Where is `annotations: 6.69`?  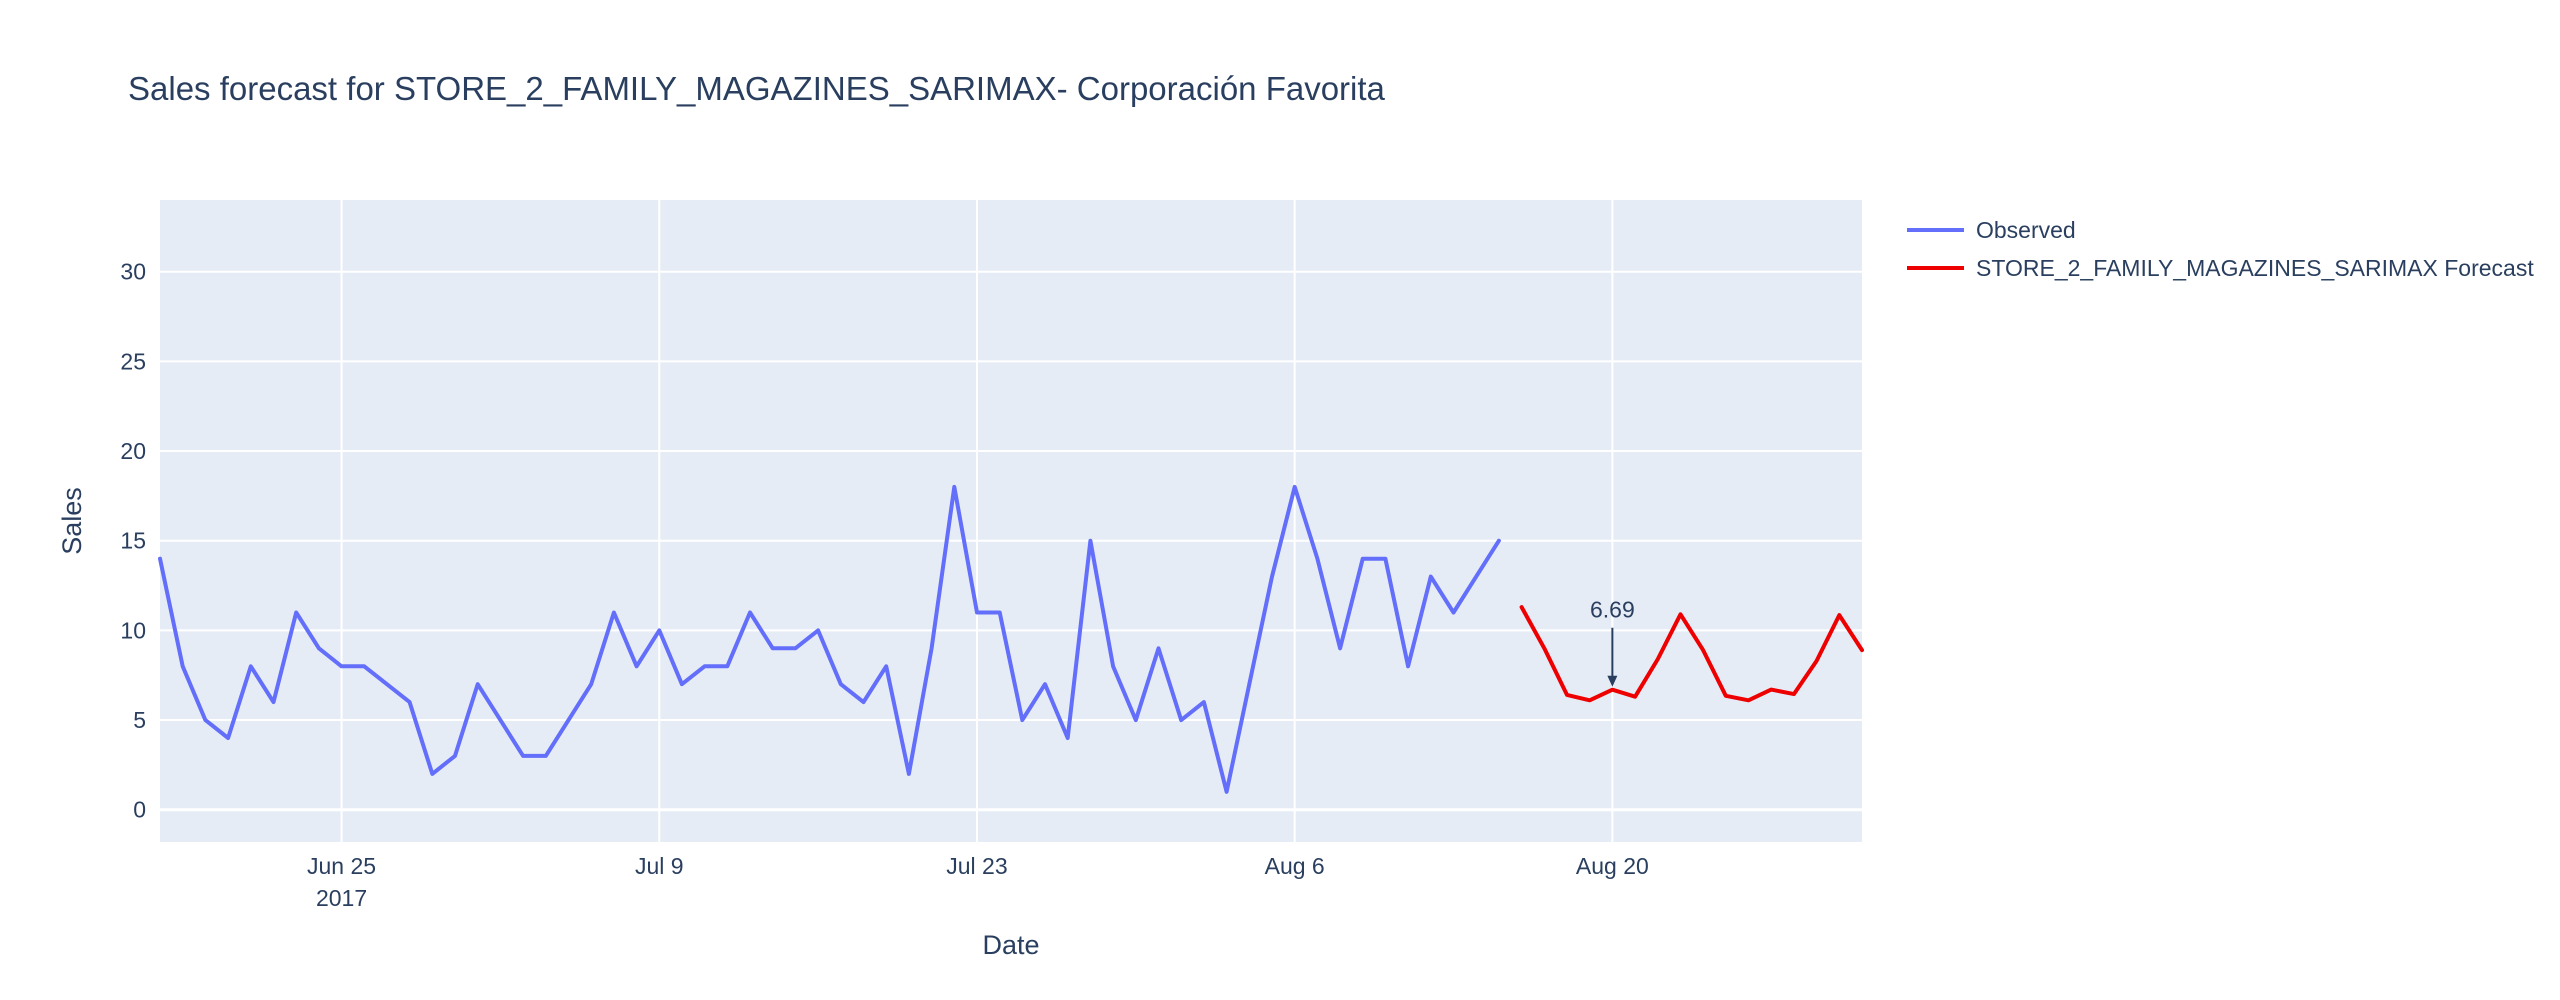
annotations: 6.69 is located at coordinates (1612, 642).